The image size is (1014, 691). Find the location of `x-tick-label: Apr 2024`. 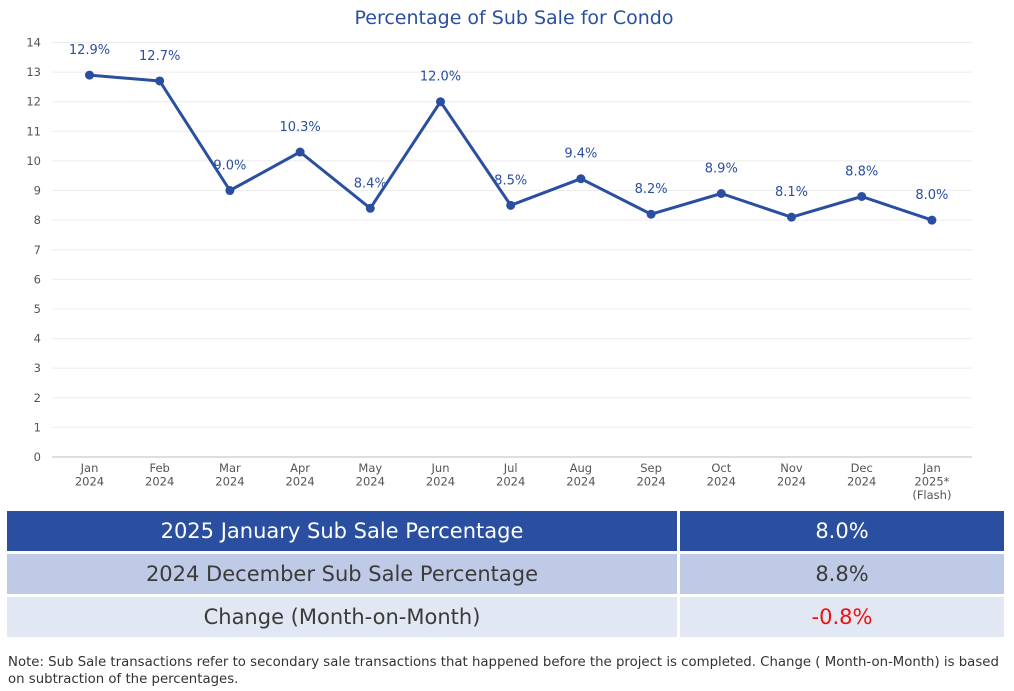

x-tick-label: Apr 2024 is located at coordinates (299, 475).